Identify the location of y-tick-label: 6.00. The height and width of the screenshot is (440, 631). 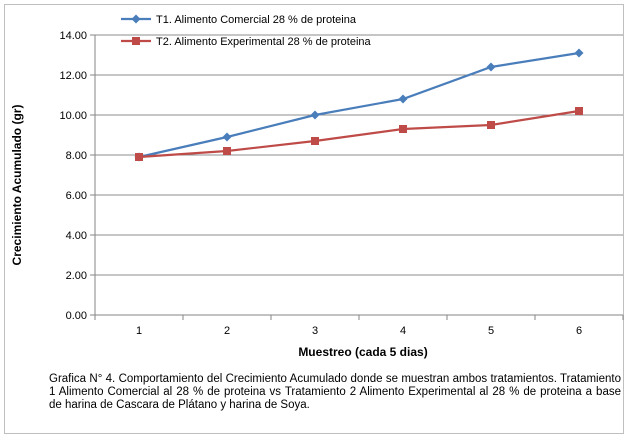
(76, 196).